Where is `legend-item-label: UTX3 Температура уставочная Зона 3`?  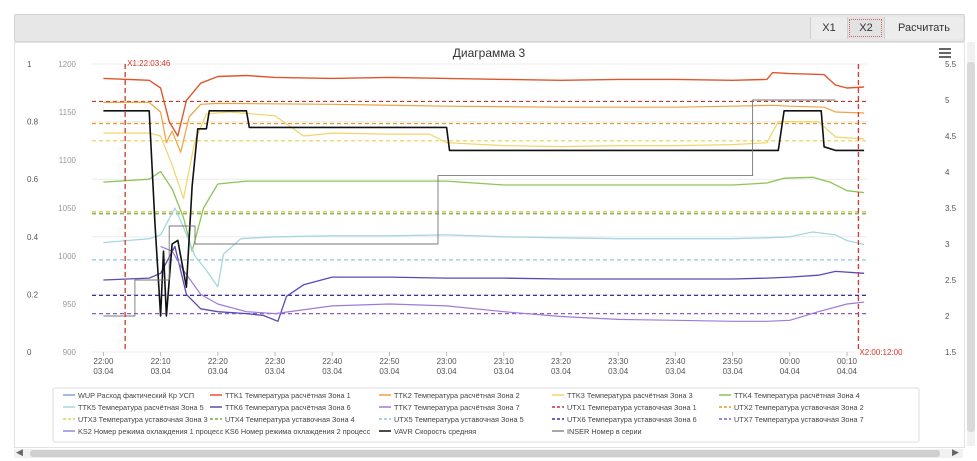 legend-item-label: UTX3 Температура уставочная Зона 3 is located at coordinates (143, 419).